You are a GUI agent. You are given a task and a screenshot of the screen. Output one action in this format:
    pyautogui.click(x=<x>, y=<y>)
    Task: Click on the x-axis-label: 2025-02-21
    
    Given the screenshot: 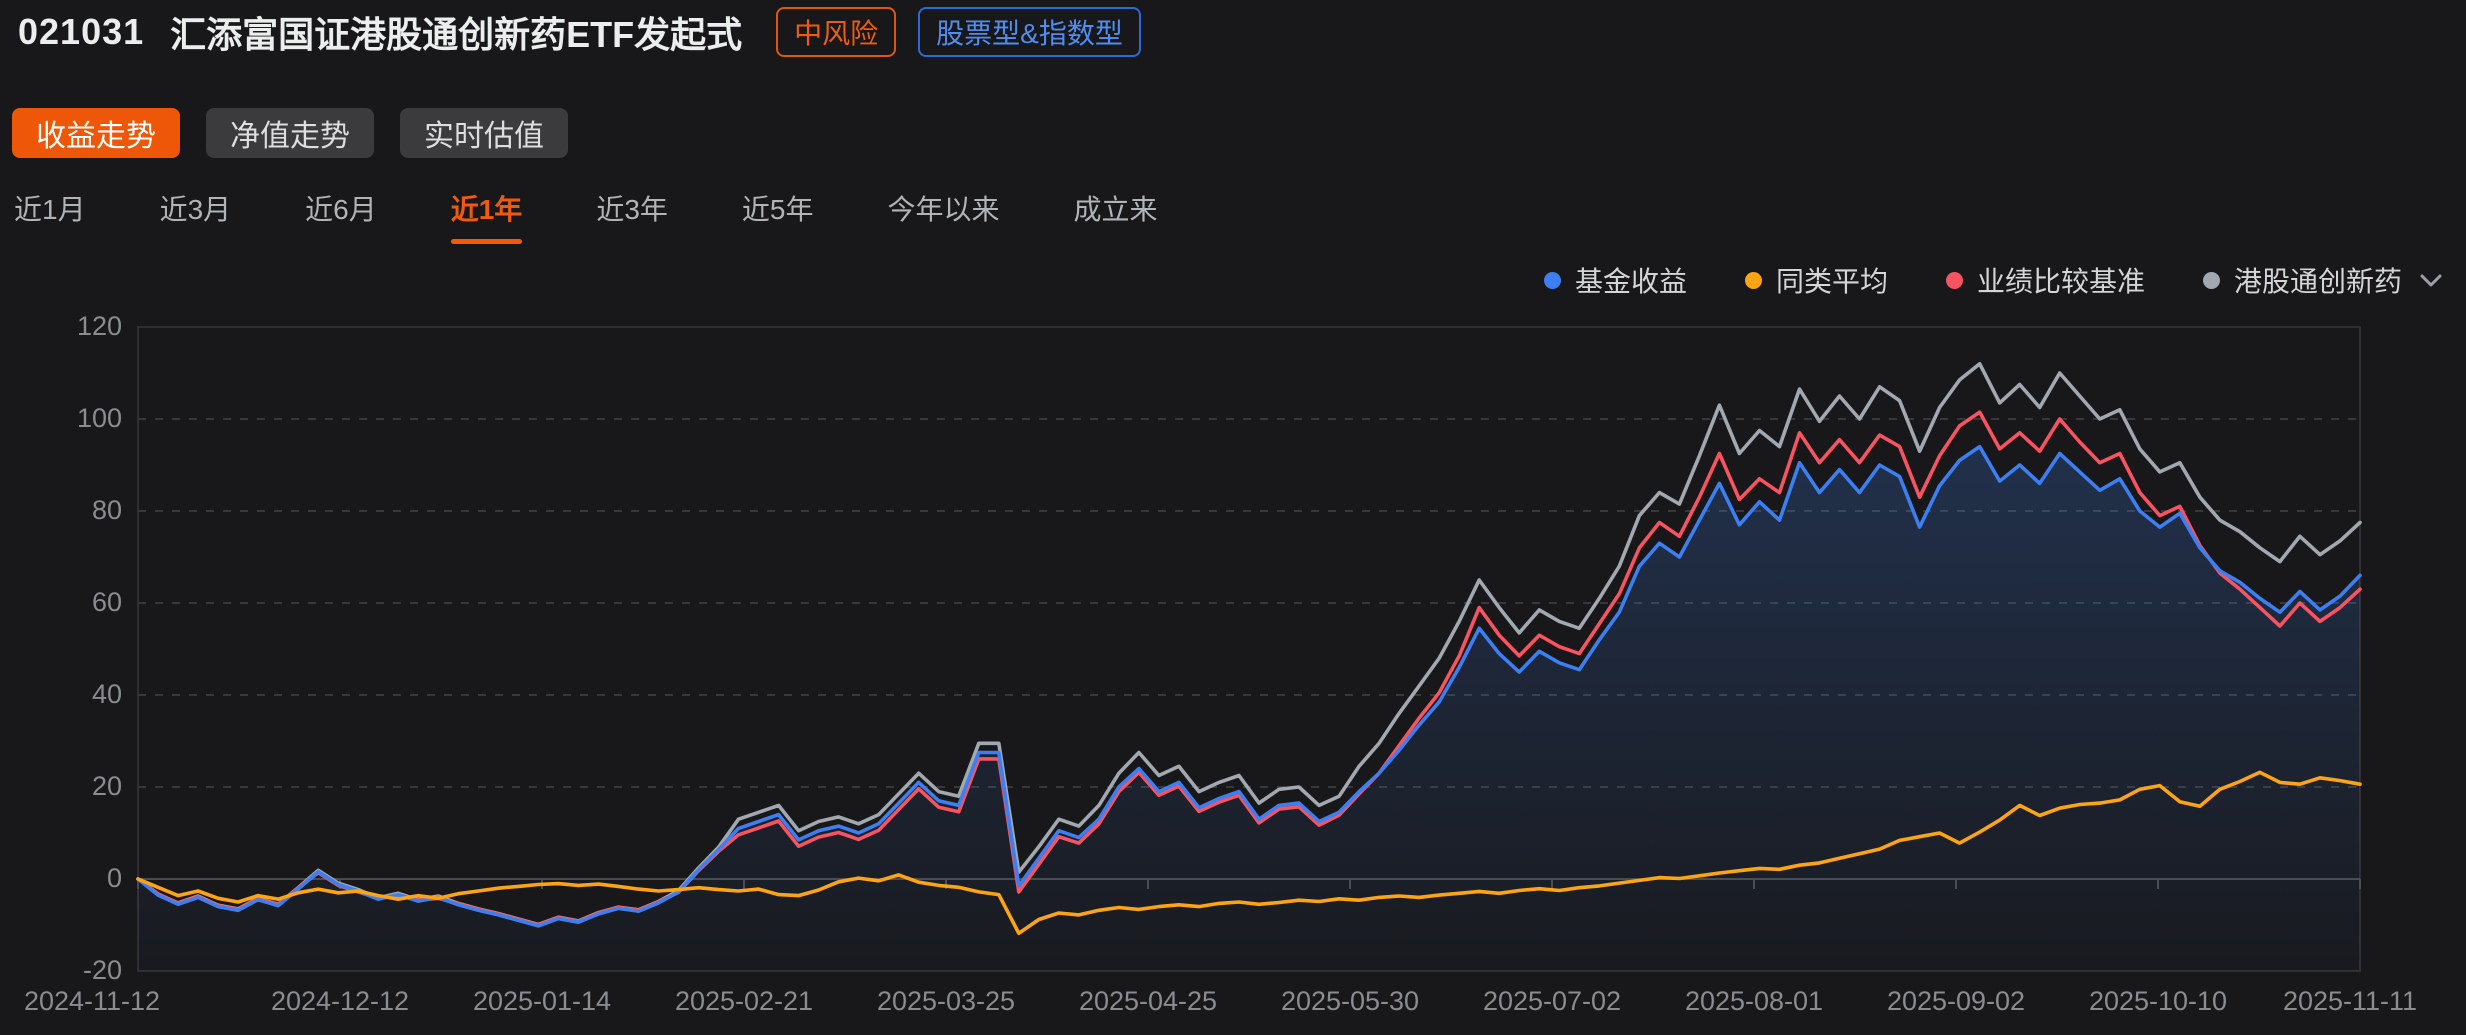 What is the action you would take?
    pyautogui.click(x=744, y=1001)
    